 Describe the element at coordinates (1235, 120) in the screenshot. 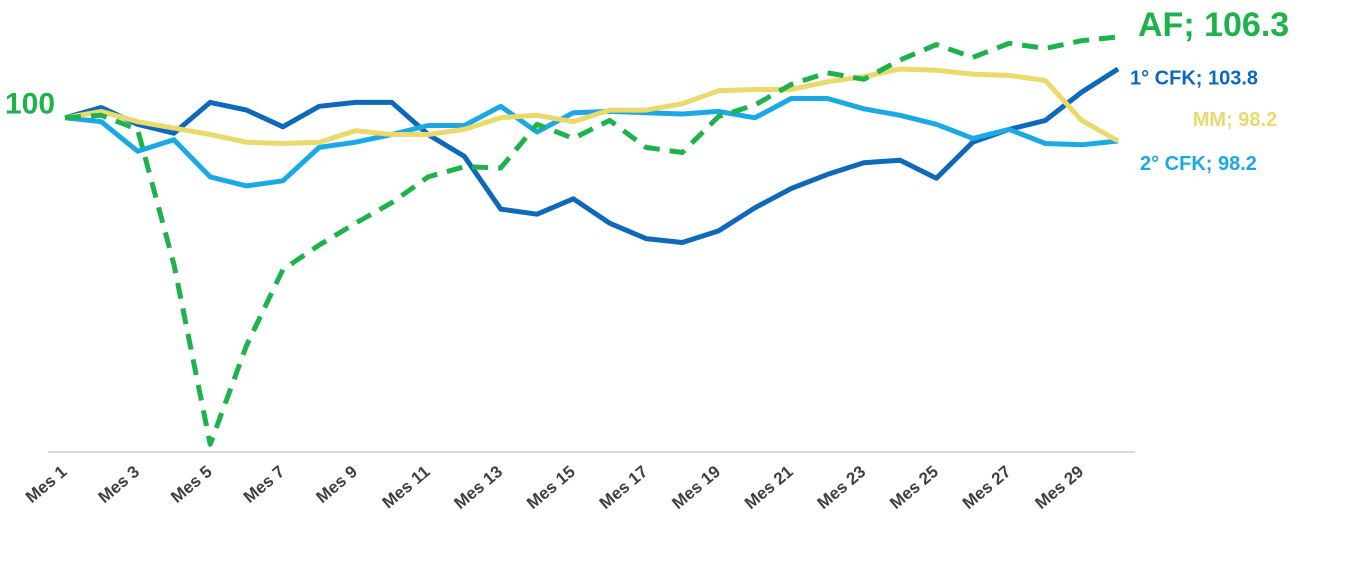

I see `end-label: MM; 98.2` at that location.